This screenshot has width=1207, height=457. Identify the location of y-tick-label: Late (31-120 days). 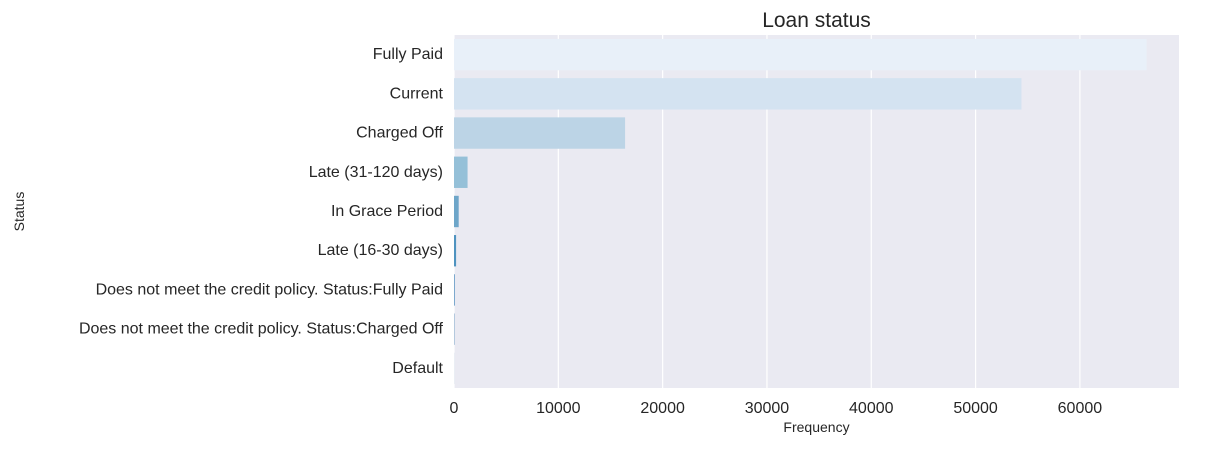
(376, 172).